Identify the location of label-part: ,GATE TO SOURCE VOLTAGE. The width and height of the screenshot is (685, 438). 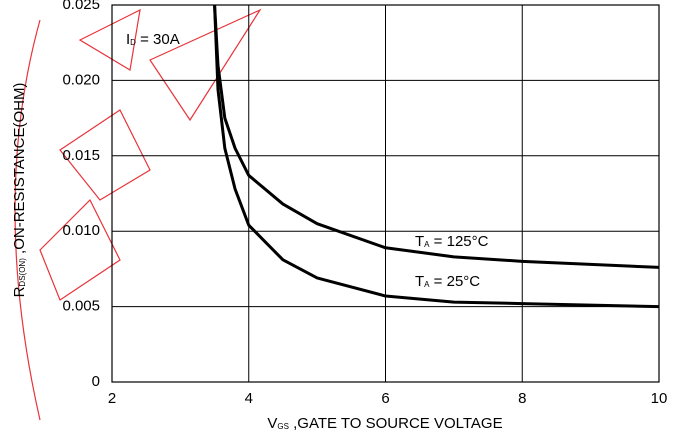
(396, 423).